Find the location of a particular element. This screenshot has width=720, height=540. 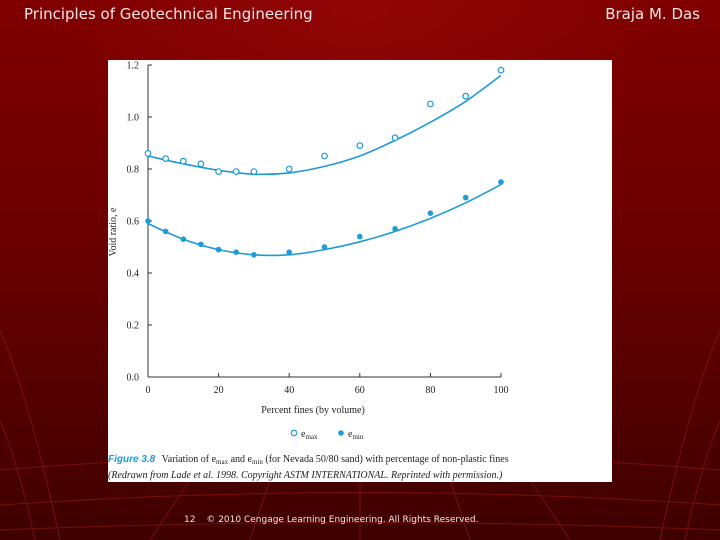

legend: emax emin is located at coordinates (327, 435).